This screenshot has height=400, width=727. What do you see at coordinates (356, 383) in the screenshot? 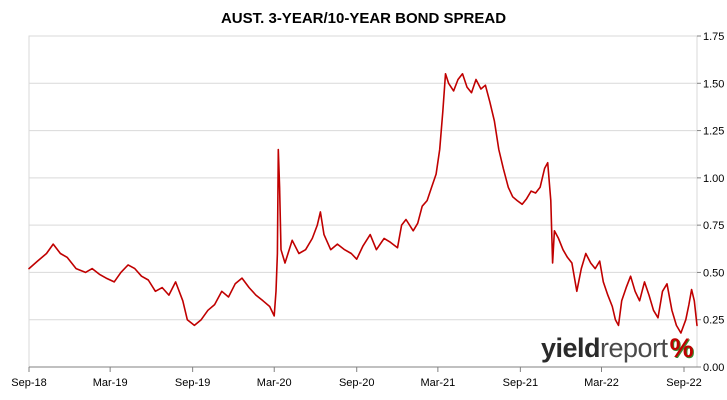
I see `x-tick-label: Sep-20` at bounding box center [356, 383].